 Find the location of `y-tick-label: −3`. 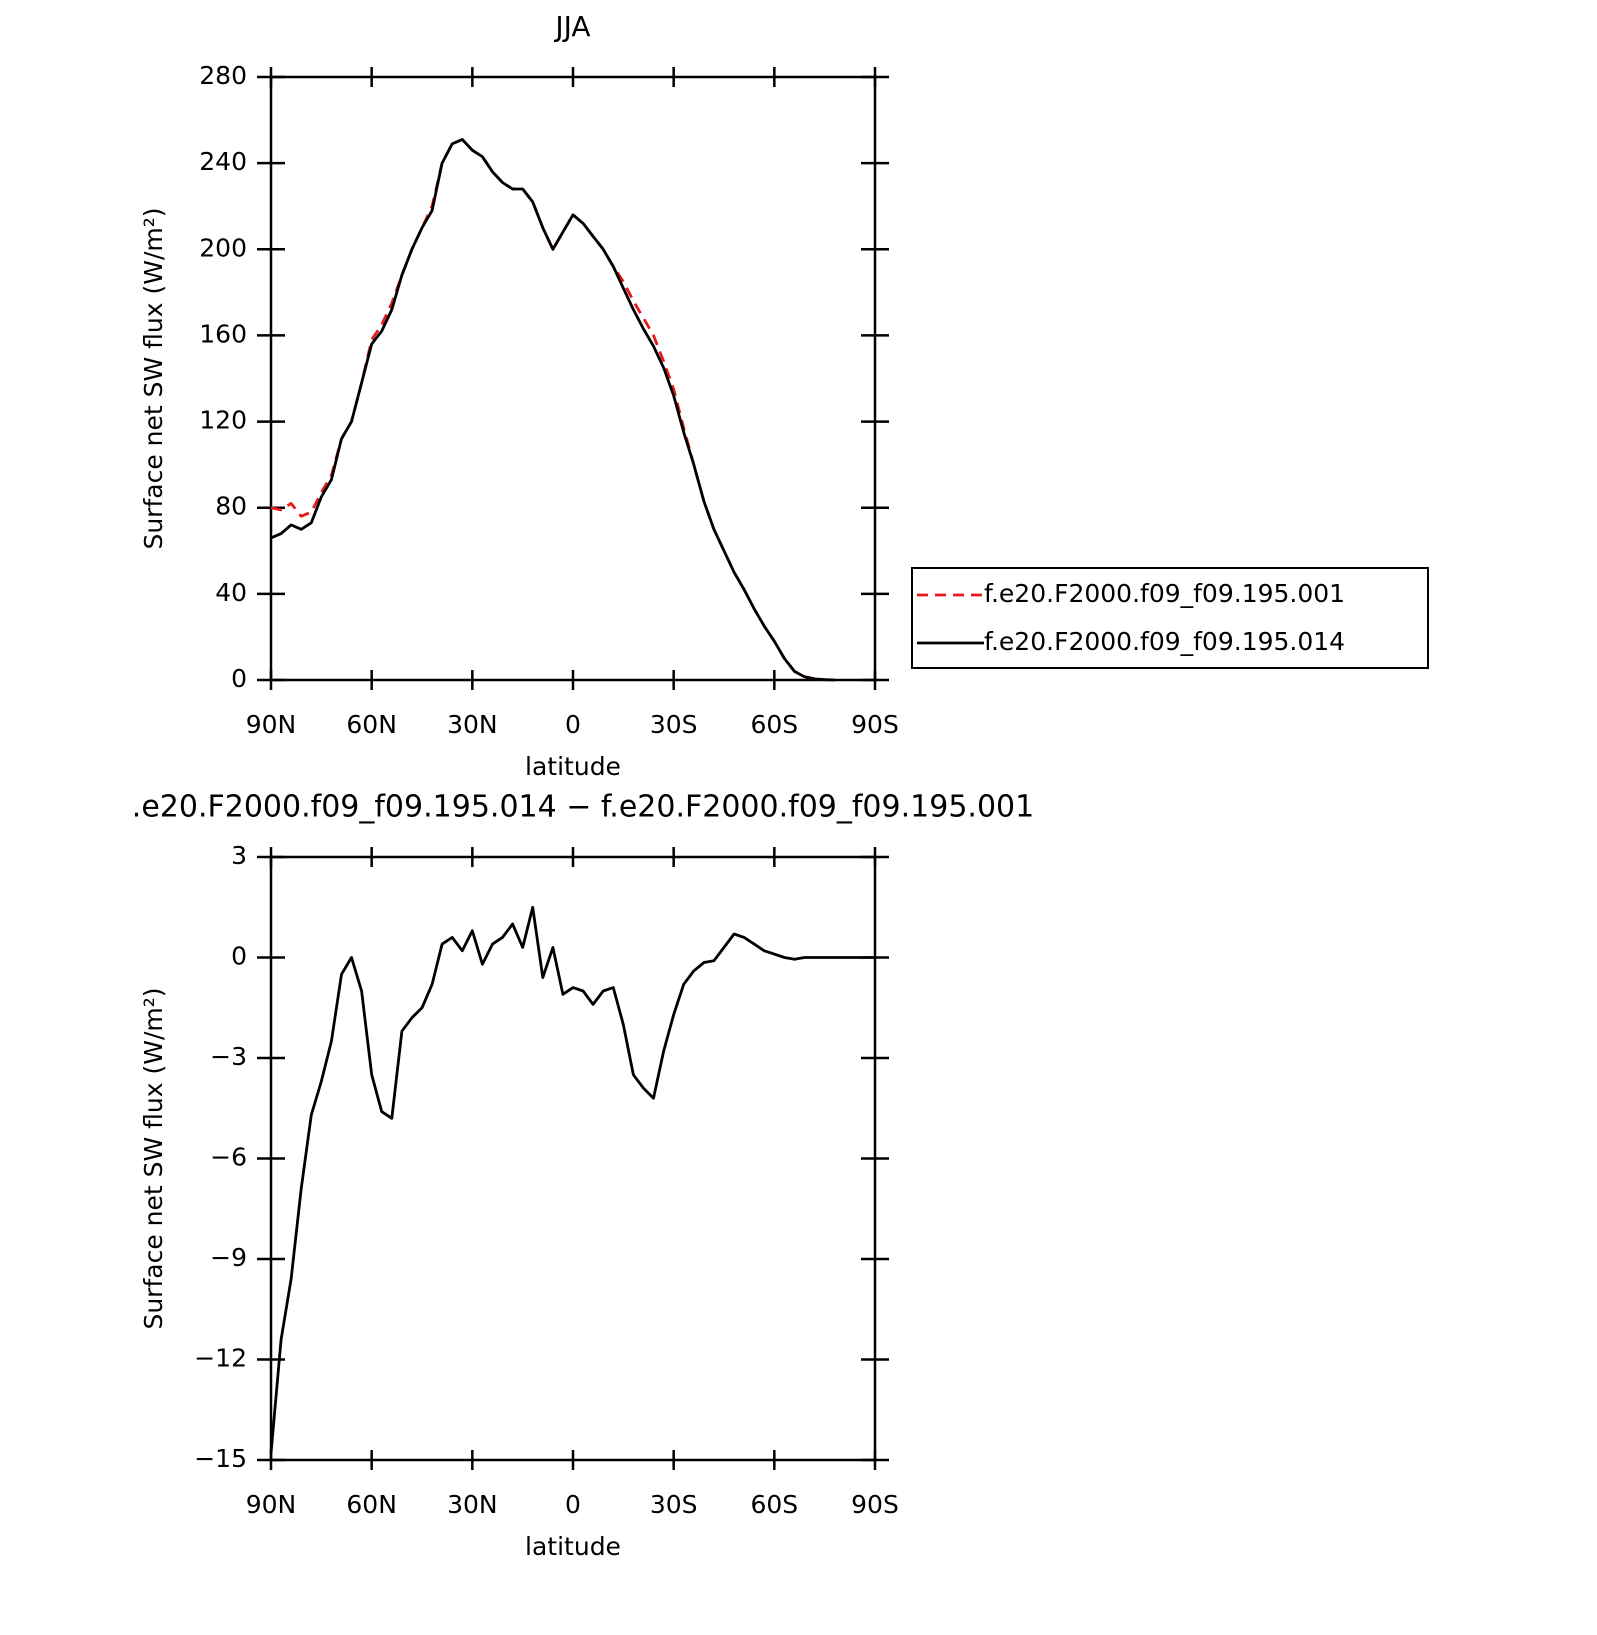

y-tick-label: −3 is located at coordinates (228, 1056).